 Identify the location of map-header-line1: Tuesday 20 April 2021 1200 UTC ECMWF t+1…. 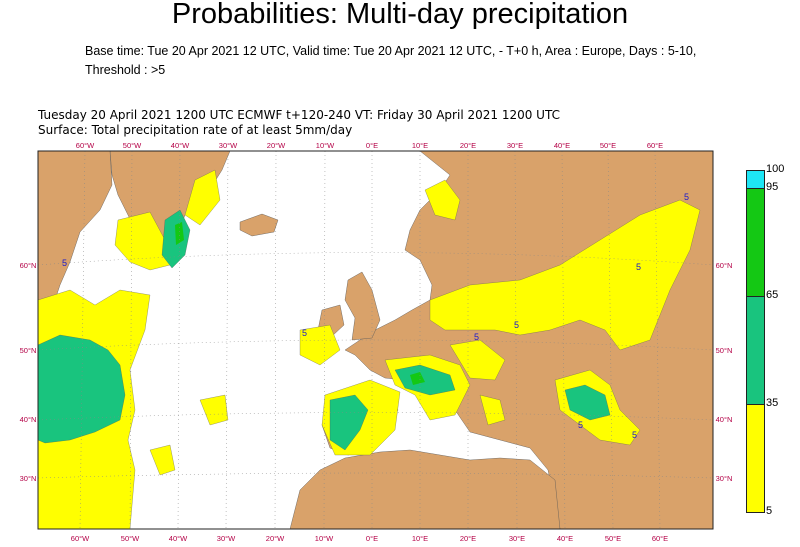
(299, 115).